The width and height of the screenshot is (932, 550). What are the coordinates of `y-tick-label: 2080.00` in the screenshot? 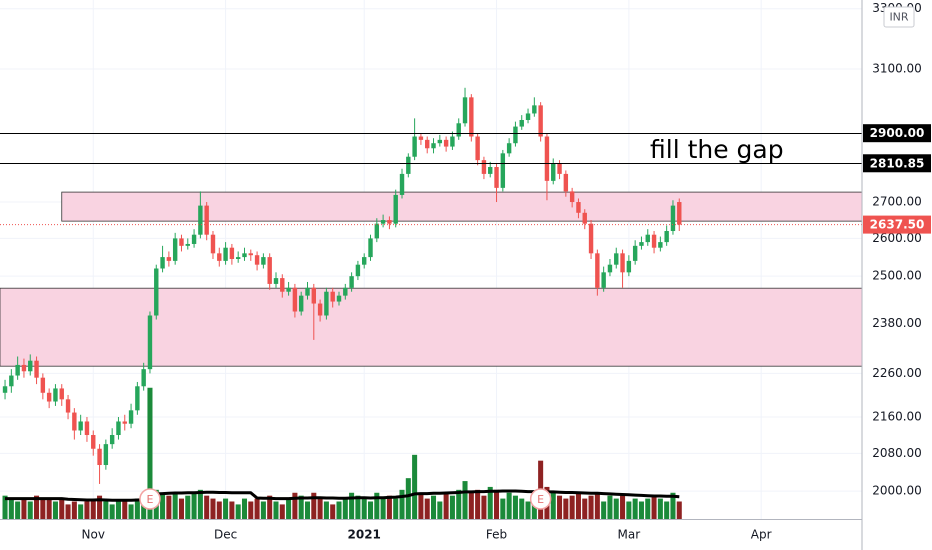 It's located at (897, 453).